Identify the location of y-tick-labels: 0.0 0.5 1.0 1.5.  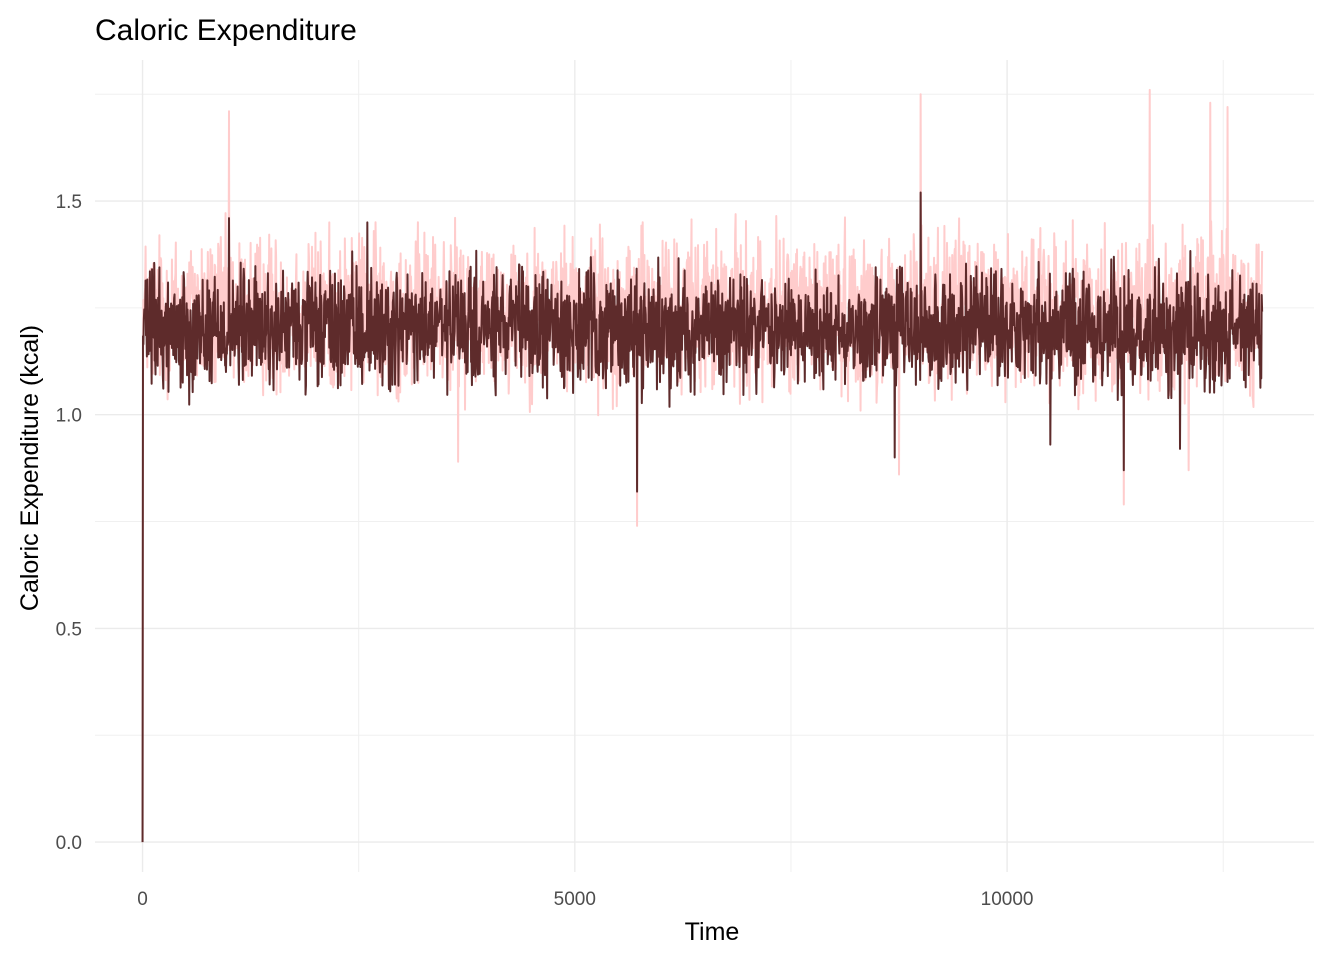
(69, 523).